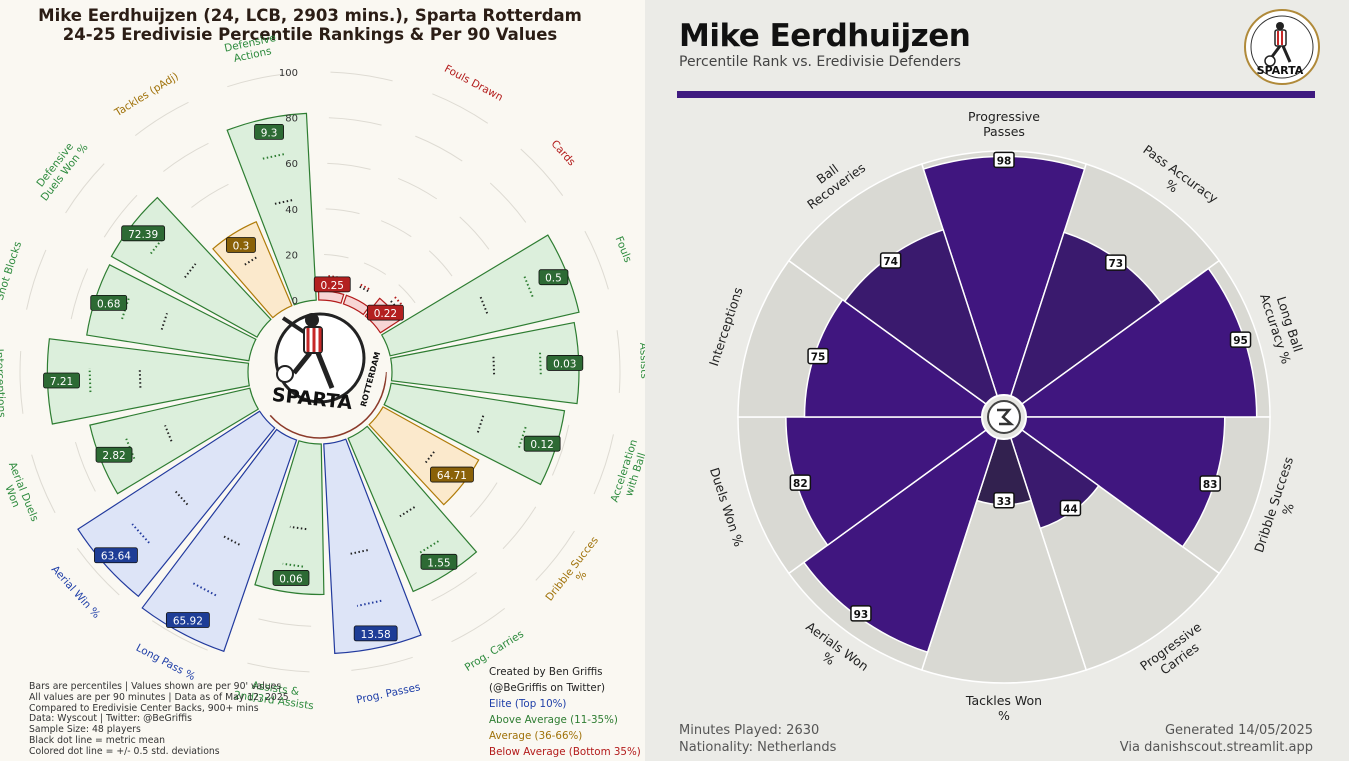 Image resolution: width=1349 pixels, height=761 pixels. Describe the element at coordinates (820, 62) in the screenshot. I see `right-subtitle: Percentile Rank vs. Eredivisie Defenders` at that location.